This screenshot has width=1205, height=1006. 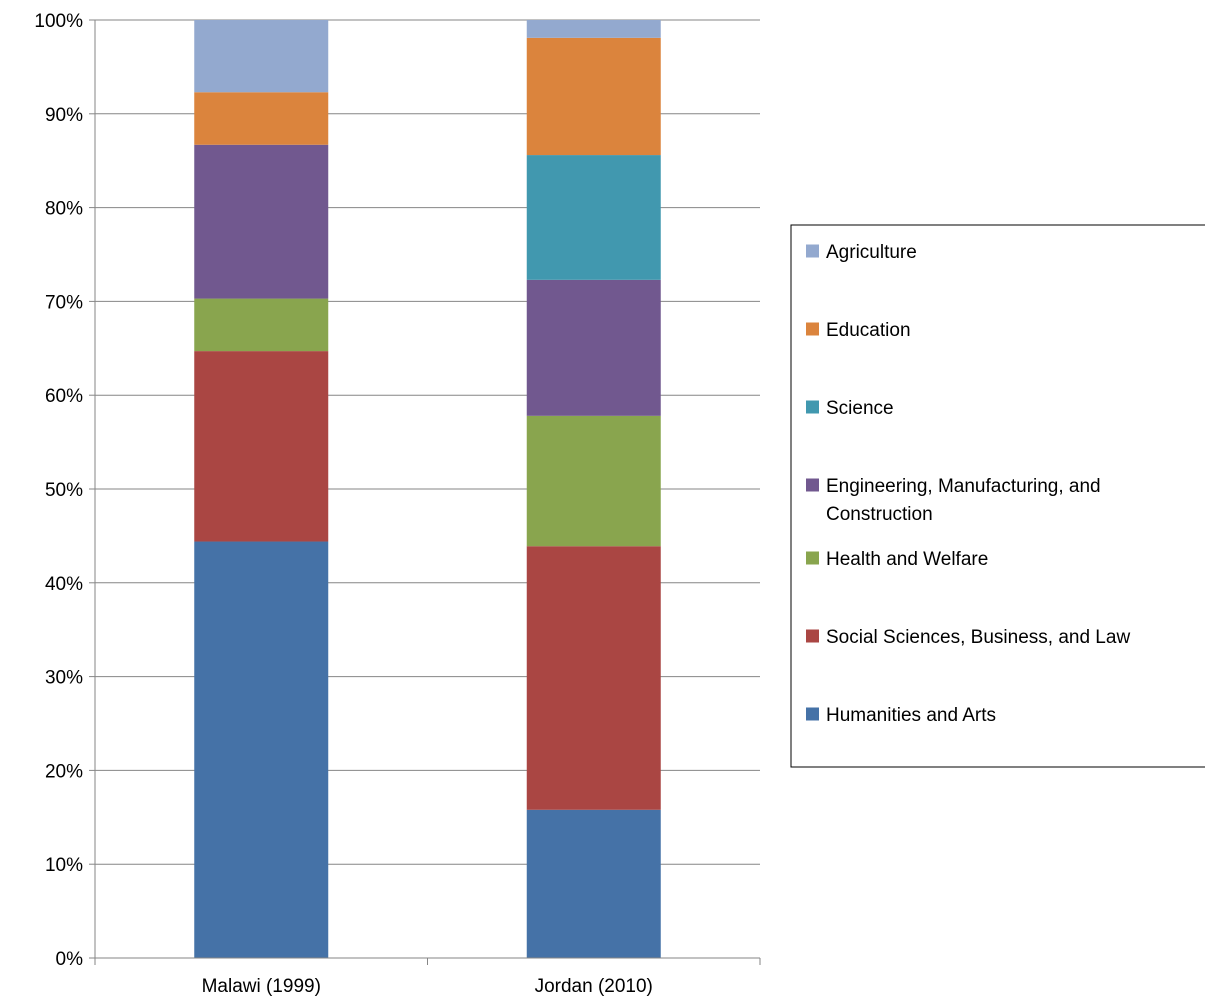 What do you see at coordinates (427, 986) in the screenshot?
I see `x-tick-labels: Malawi (1999) Jordan (2010)` at bounding box center [427, 986].